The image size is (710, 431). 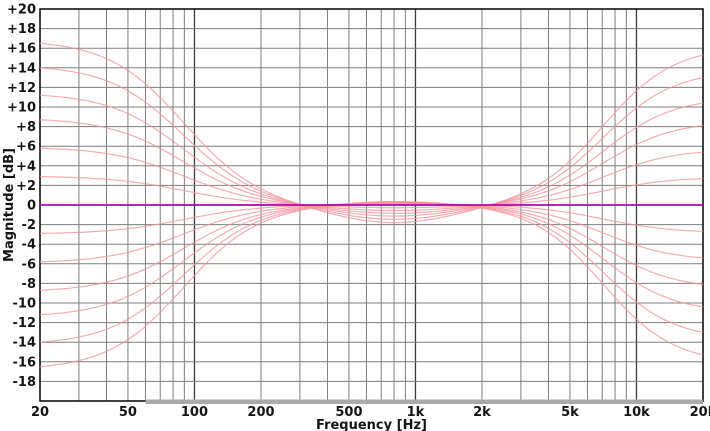 What do you see at coordinates (128, 412) in the screenshot?
I see `x-tick-label: 50` at bounding box center [128, 412].